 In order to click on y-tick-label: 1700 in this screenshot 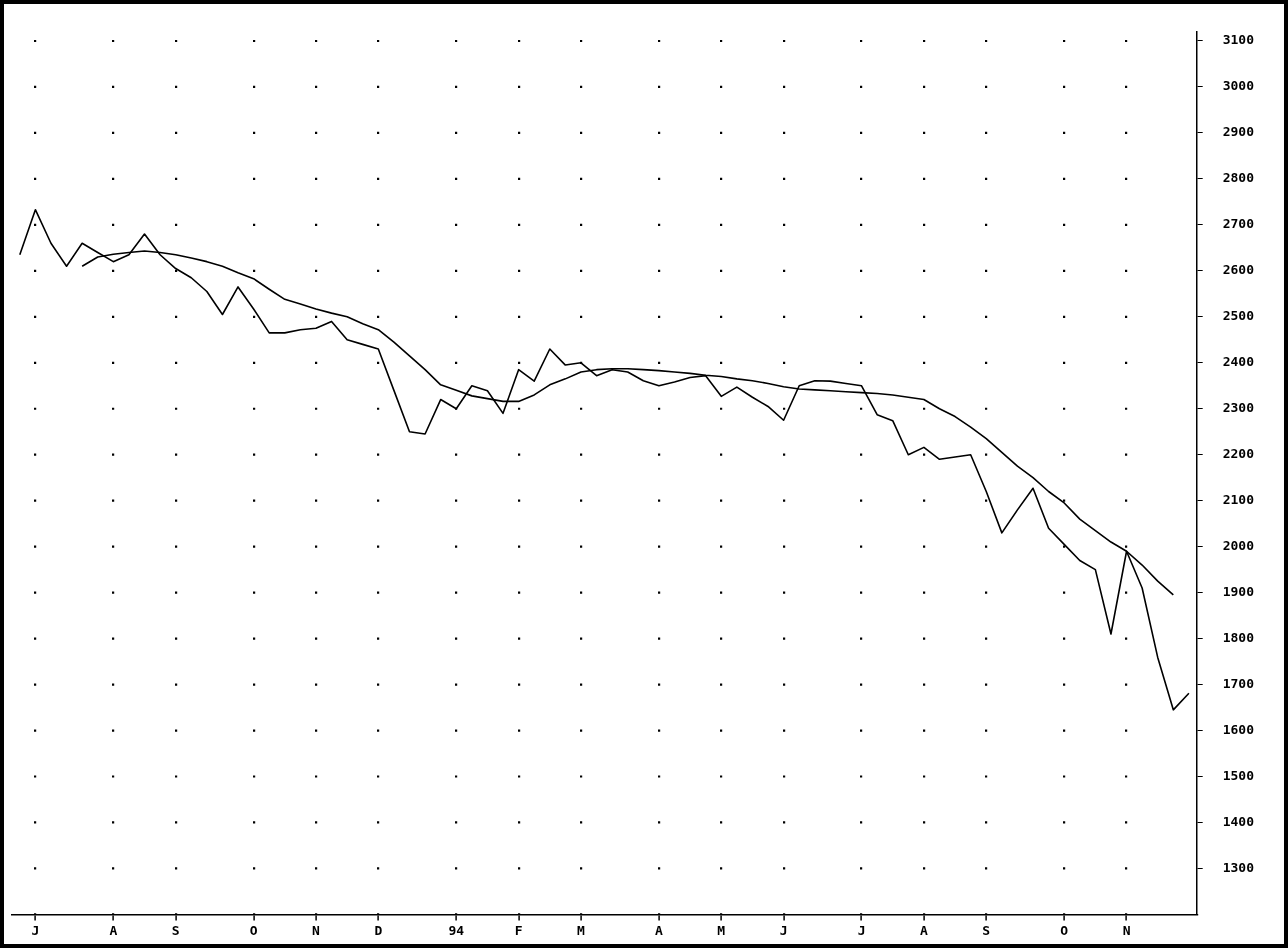, I will do `click(1238, 683)`.